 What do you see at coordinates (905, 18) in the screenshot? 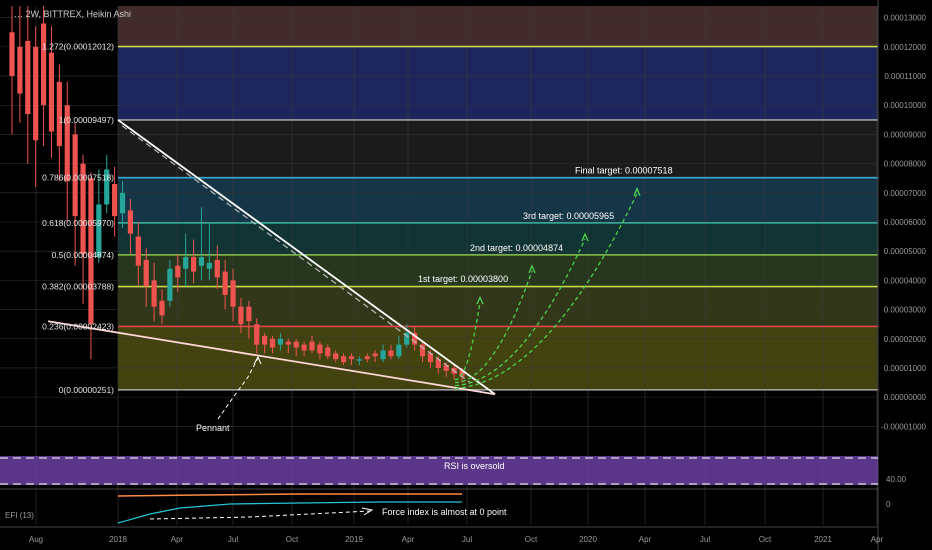
I see `price-tick-0: 0.00013000` at bounding box center [905, 18].